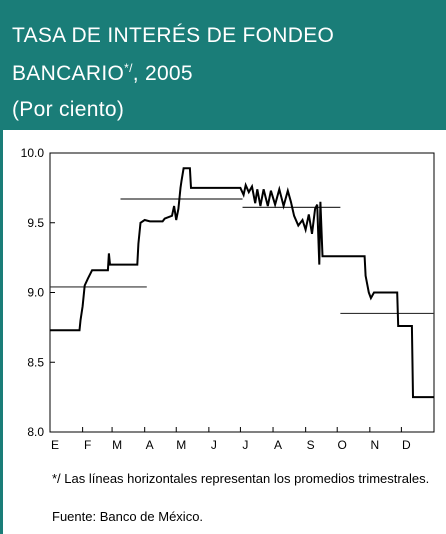  I want to click on y-tick-label: 10.0, so click(33, 153).